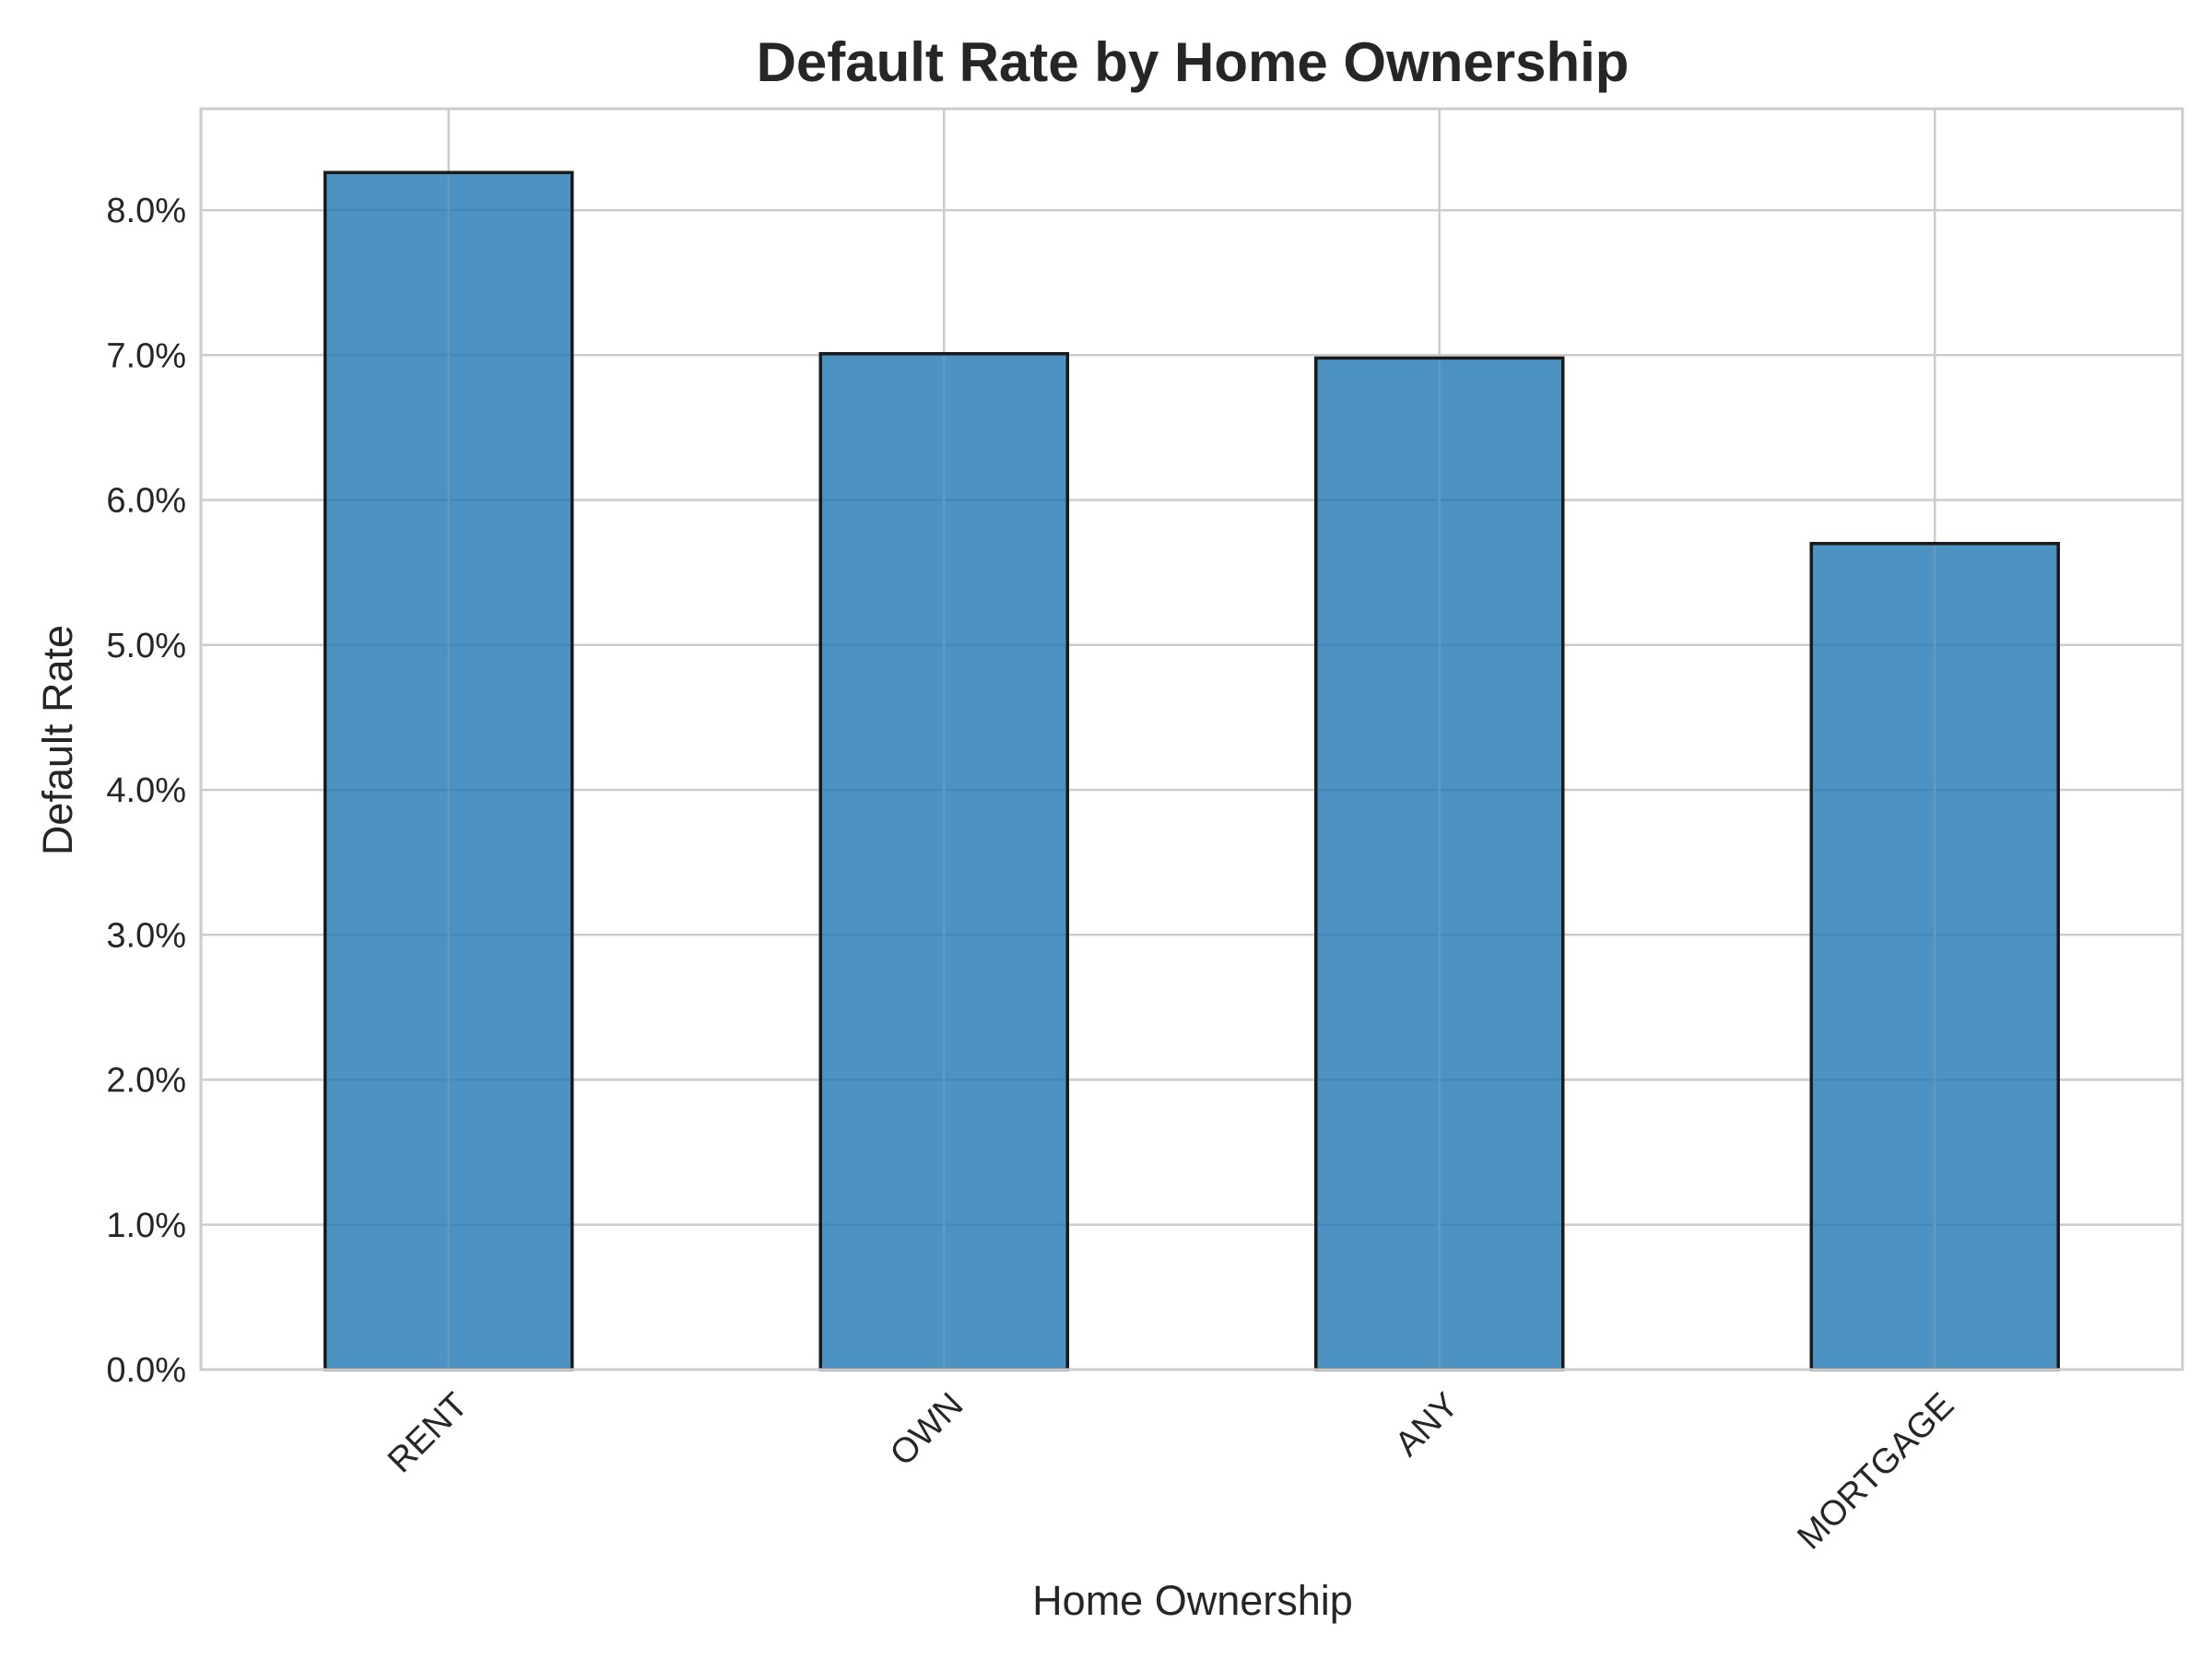 Image resolution: width=2212 pixels, height=1659 pixels. What do you see at coordinates (1427, 1424) in the screenshot?
I see `x-tick-label: ANY` at bounding box center [1427, 1424].